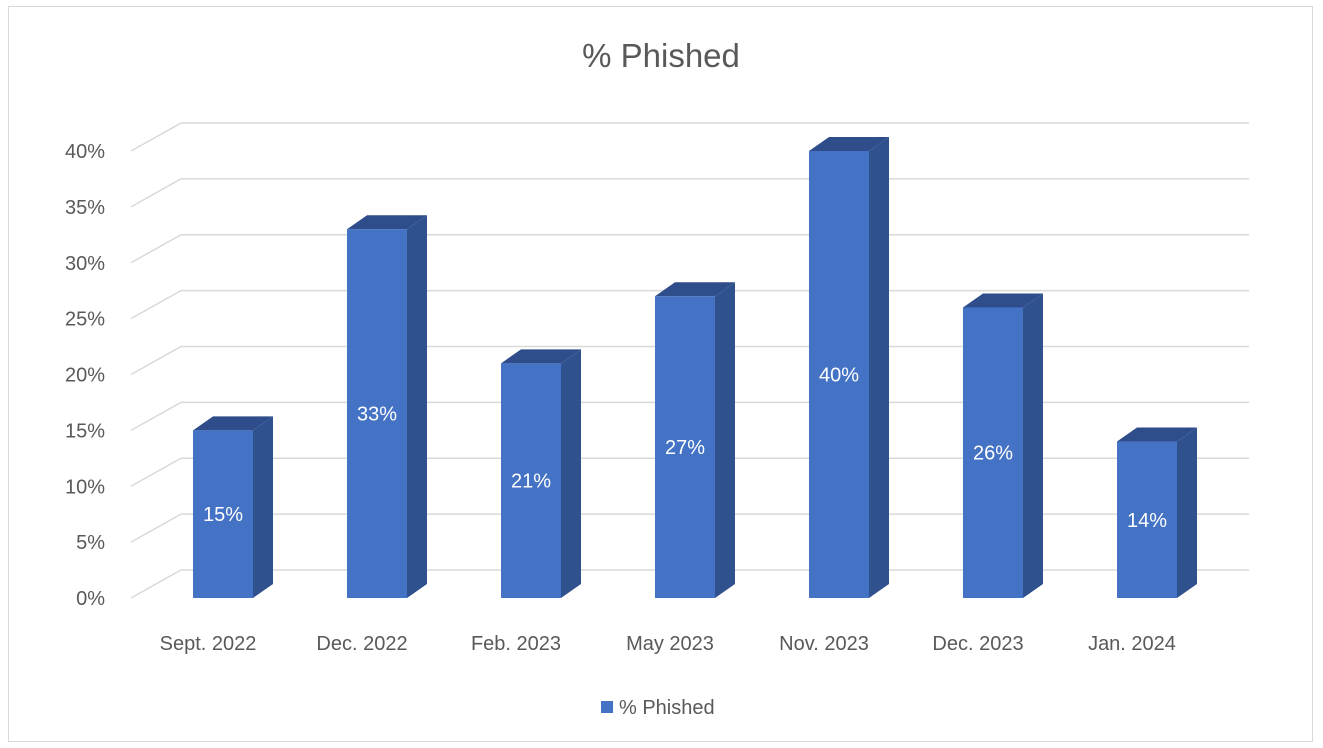  I want to click on x-category-label: Dec. 2022, so click(361, 644).